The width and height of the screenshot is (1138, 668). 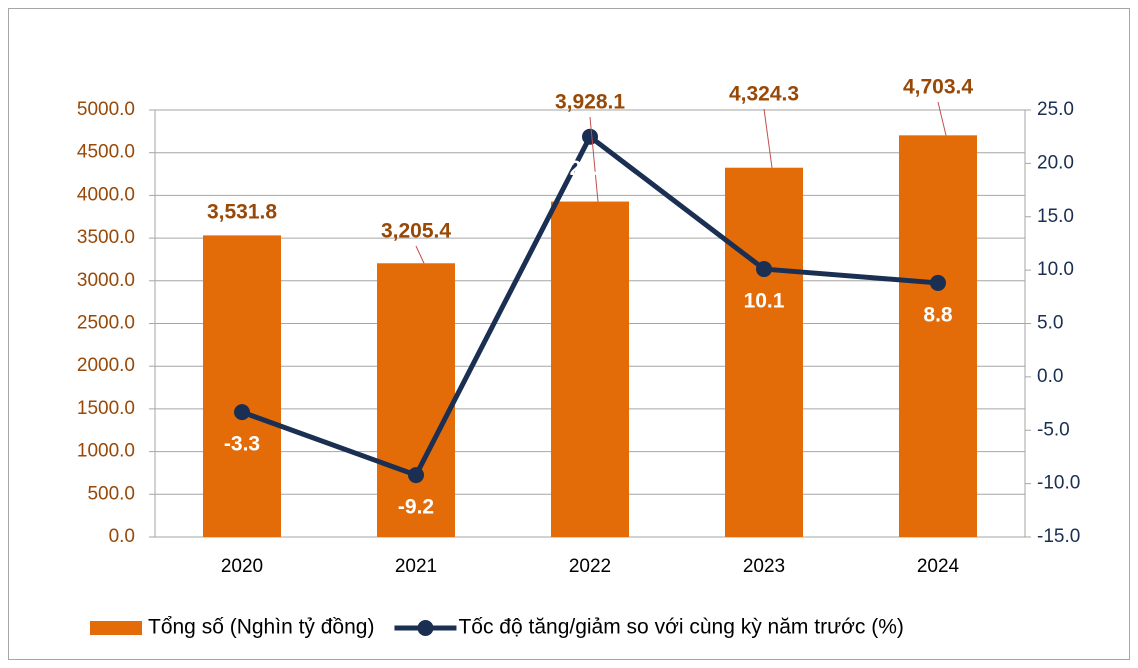 What do you see at coordinates (764, 94) in the screenshot?
I see `bar-value-label: 4,324.3` at bounding box center [764, 94].